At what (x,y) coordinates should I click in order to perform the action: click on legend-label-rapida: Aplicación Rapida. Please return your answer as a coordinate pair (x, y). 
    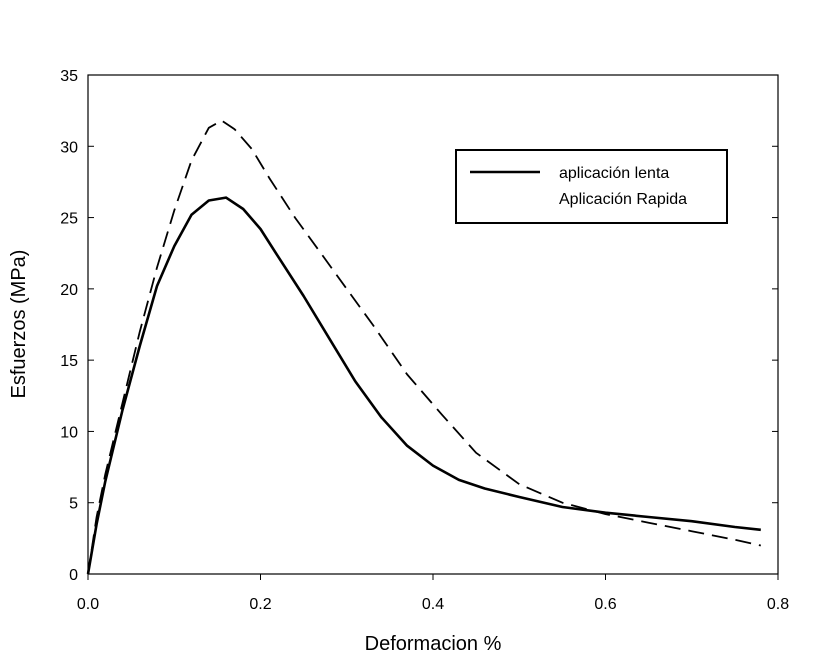
    Looking at the image, I should click on (623, 199).